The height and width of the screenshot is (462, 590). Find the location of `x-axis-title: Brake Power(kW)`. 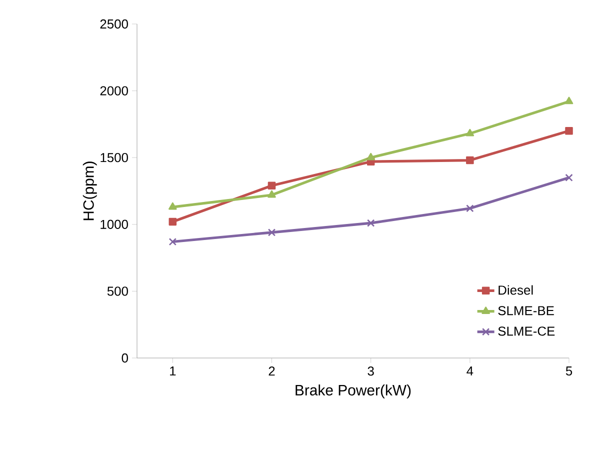

x-axis-title: Brake Power(kW) is located at coordinates (353, 391).